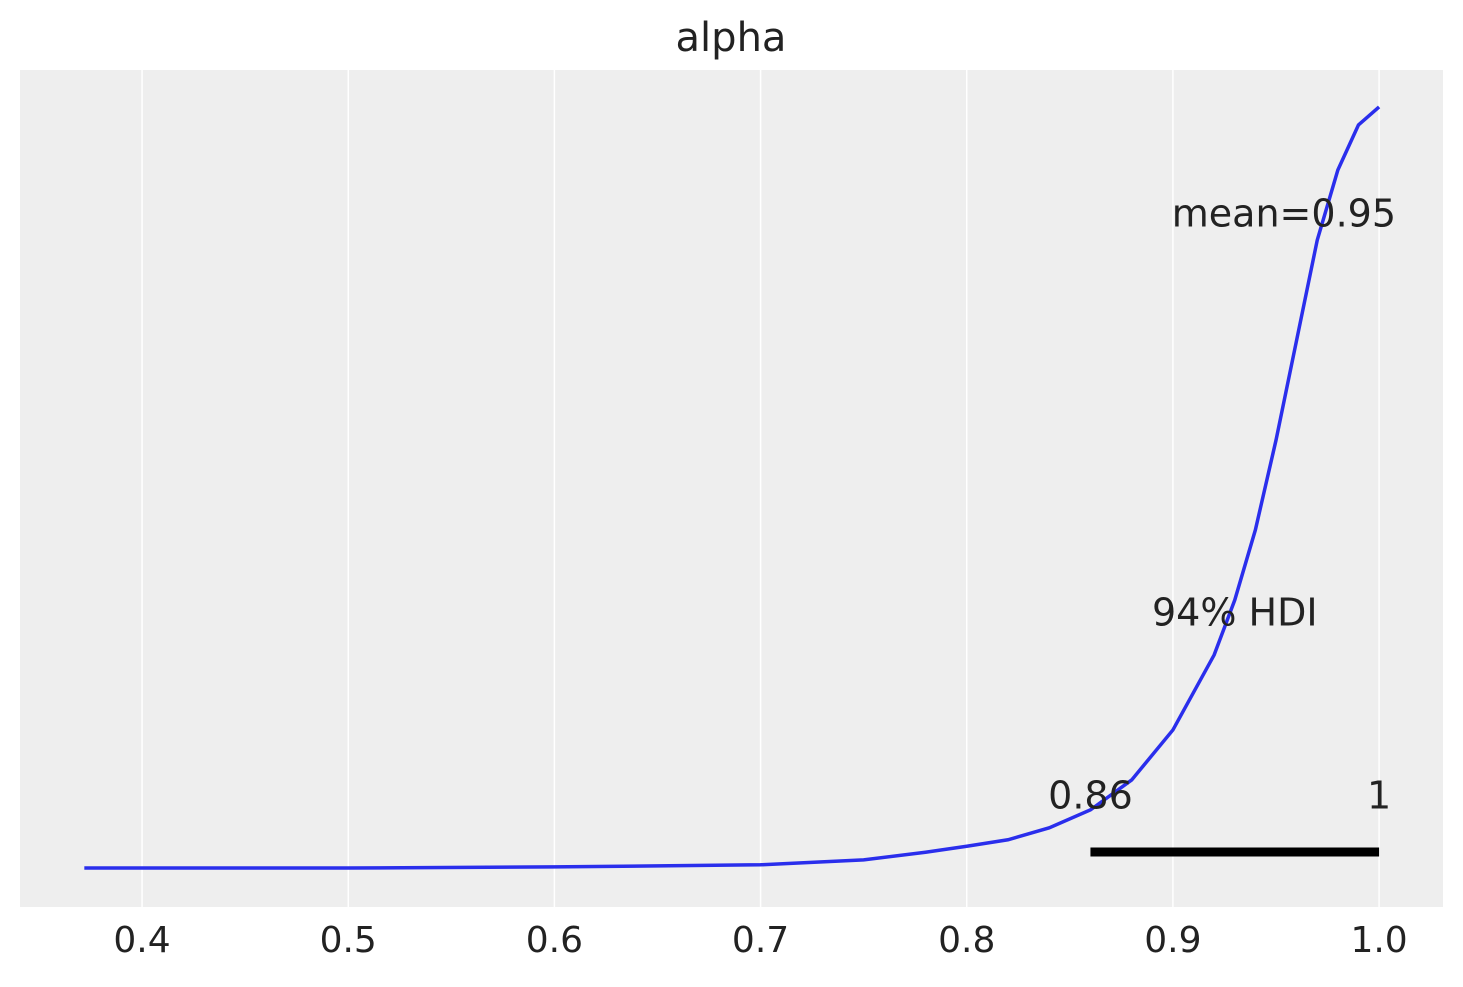 The height and width of the screenshot is (987, 1463). Describe the element at coordinates (1379, 796) in the screenshot. I see `hdi-upper-label: 1` at that location.